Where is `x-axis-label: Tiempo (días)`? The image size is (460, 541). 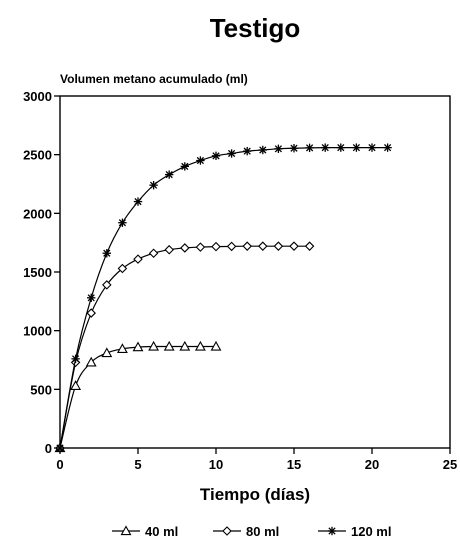
x-axis-label: Tiempo (días) is located at coordinates (255, 494).